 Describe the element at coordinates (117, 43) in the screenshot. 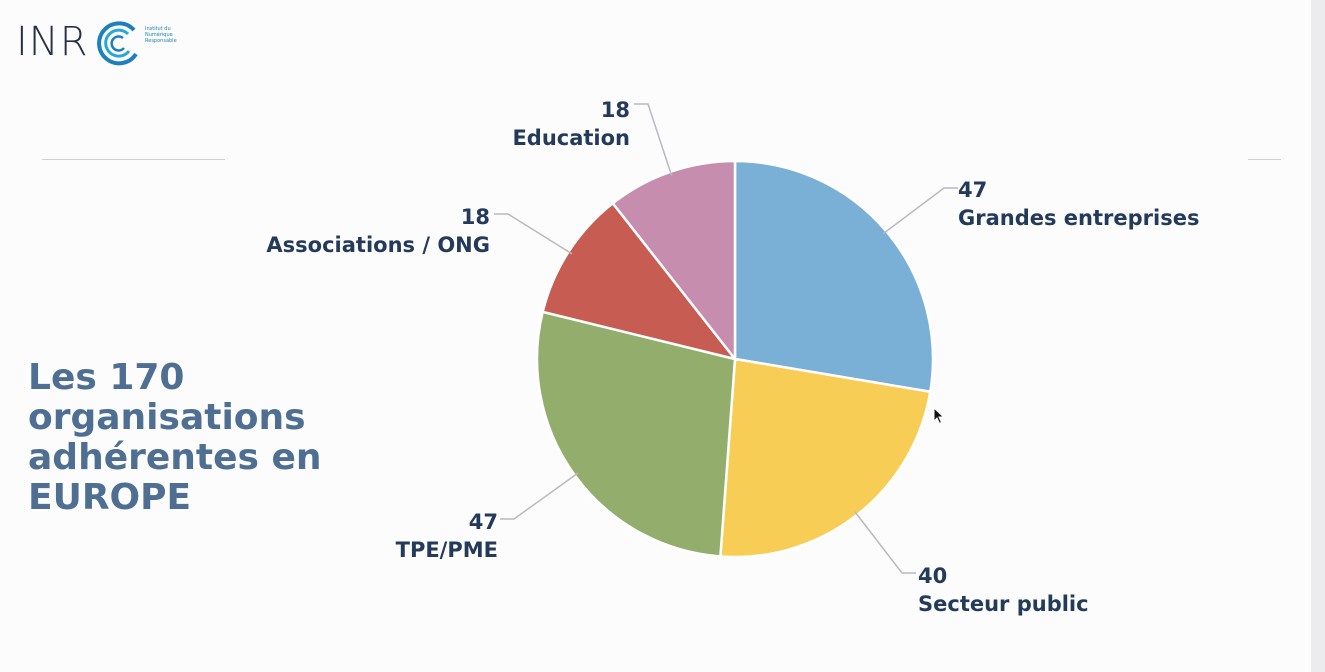

I see `logo-ring-icon` at that location.